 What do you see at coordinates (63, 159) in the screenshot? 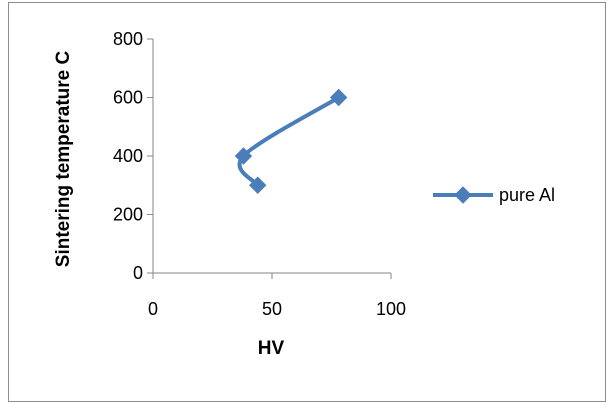
I see `y-axis-title: Sintering temperature C` at bounding box center [63, 159].